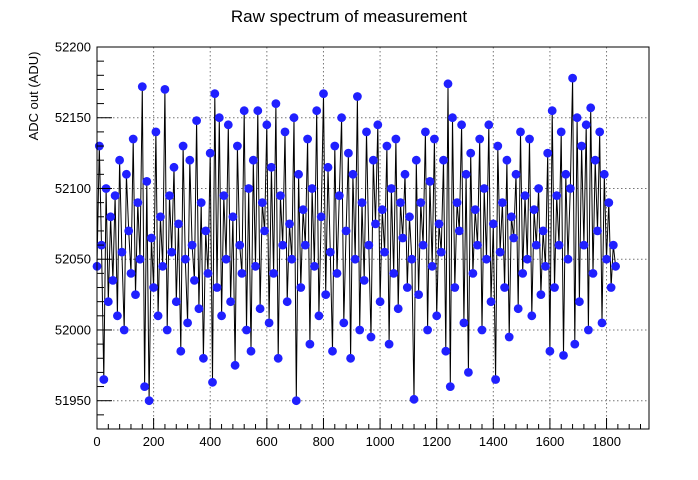 This screenshot has width=698, height=480. Describe the element at coordinates (96, 441) in the screenshot. I see `x-tick-label: 0` at that location.